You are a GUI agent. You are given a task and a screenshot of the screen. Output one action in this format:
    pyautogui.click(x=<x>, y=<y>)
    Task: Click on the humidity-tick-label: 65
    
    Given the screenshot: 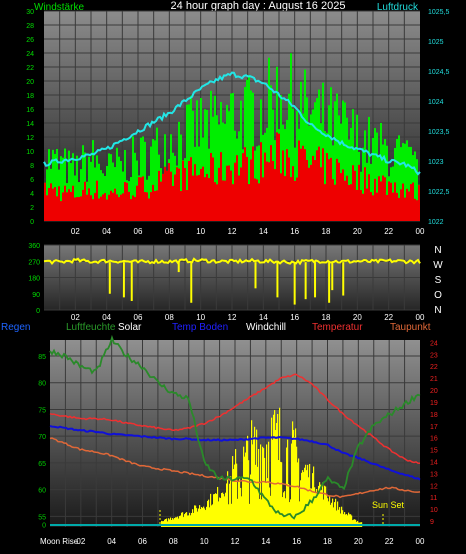 What is the action you would take?
    pyautogui.click(x=42, y=464)
    